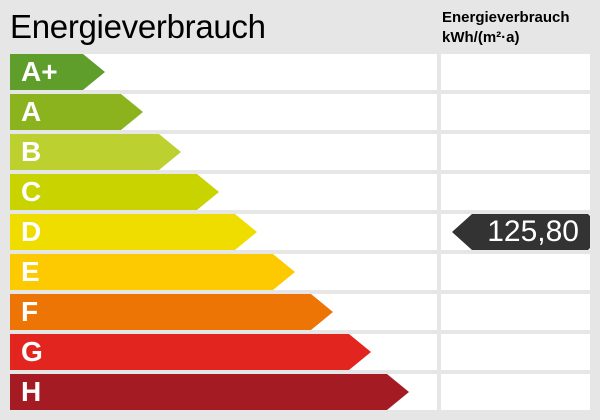 The height and width of the screenshot is (420, 600). Describe the element at coordinates (506, 28) in the screenshot. I see `column-header: Energieverbrauch kWh/(m²·a)` at that location.